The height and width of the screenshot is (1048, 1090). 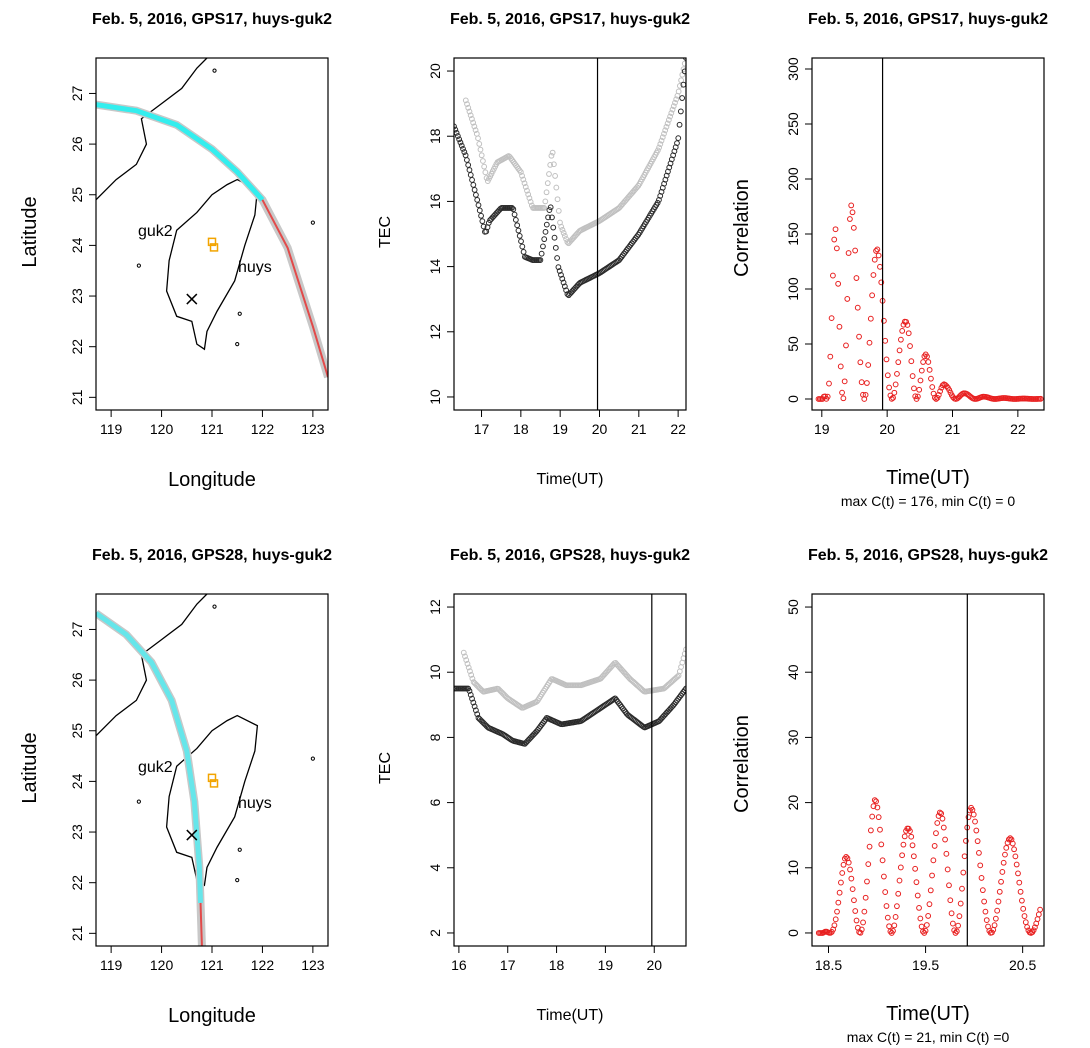 What do you see at coordinates (742, 764) in the screenshot?
I see `y-axis-label: Correlation` at bounding box center [742, 764].